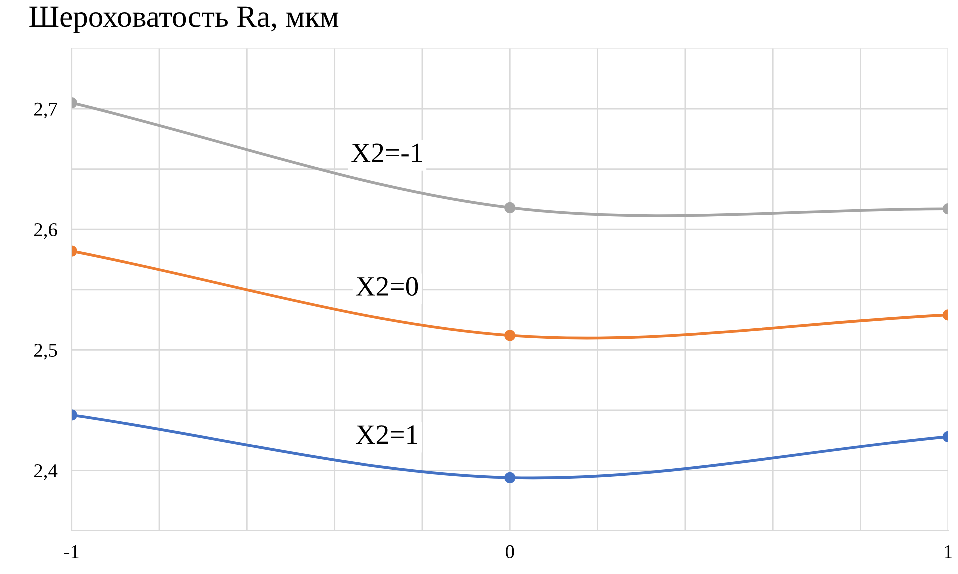 The width and height of the screenshot is (958, 574). Describe the element at coordinates (46, 110) in the screenshot. I see `y-tick-label: 2,7` at that location.